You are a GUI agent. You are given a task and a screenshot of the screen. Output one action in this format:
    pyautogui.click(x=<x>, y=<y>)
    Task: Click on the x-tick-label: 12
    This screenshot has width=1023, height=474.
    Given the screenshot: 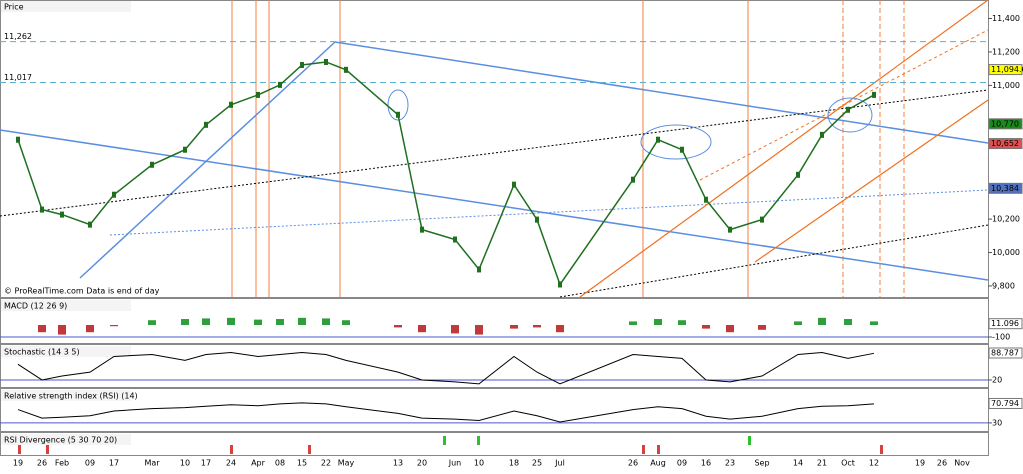 What is the action you would take?
    pyautogui.click(x=874, y=463)
    